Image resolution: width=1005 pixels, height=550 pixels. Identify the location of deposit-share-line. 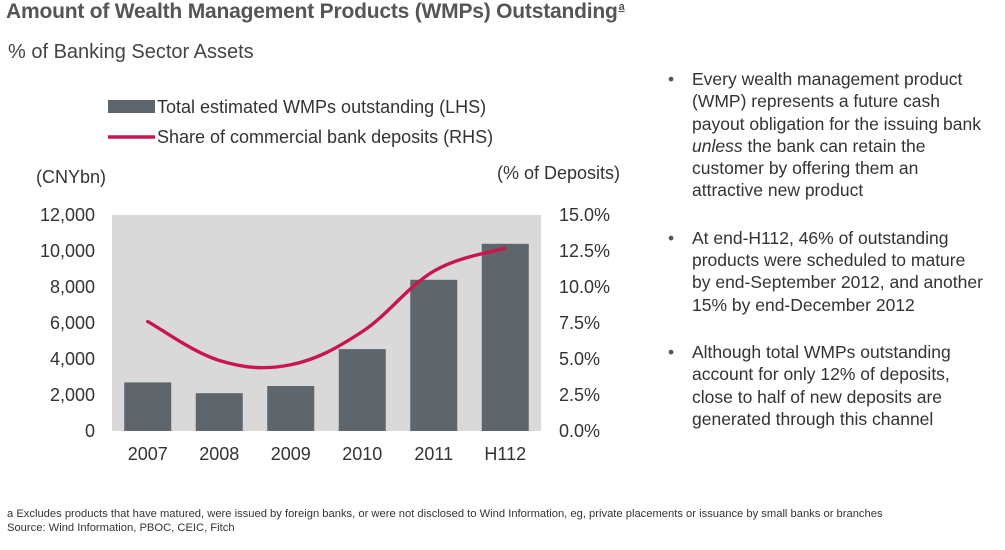
(326, 308).